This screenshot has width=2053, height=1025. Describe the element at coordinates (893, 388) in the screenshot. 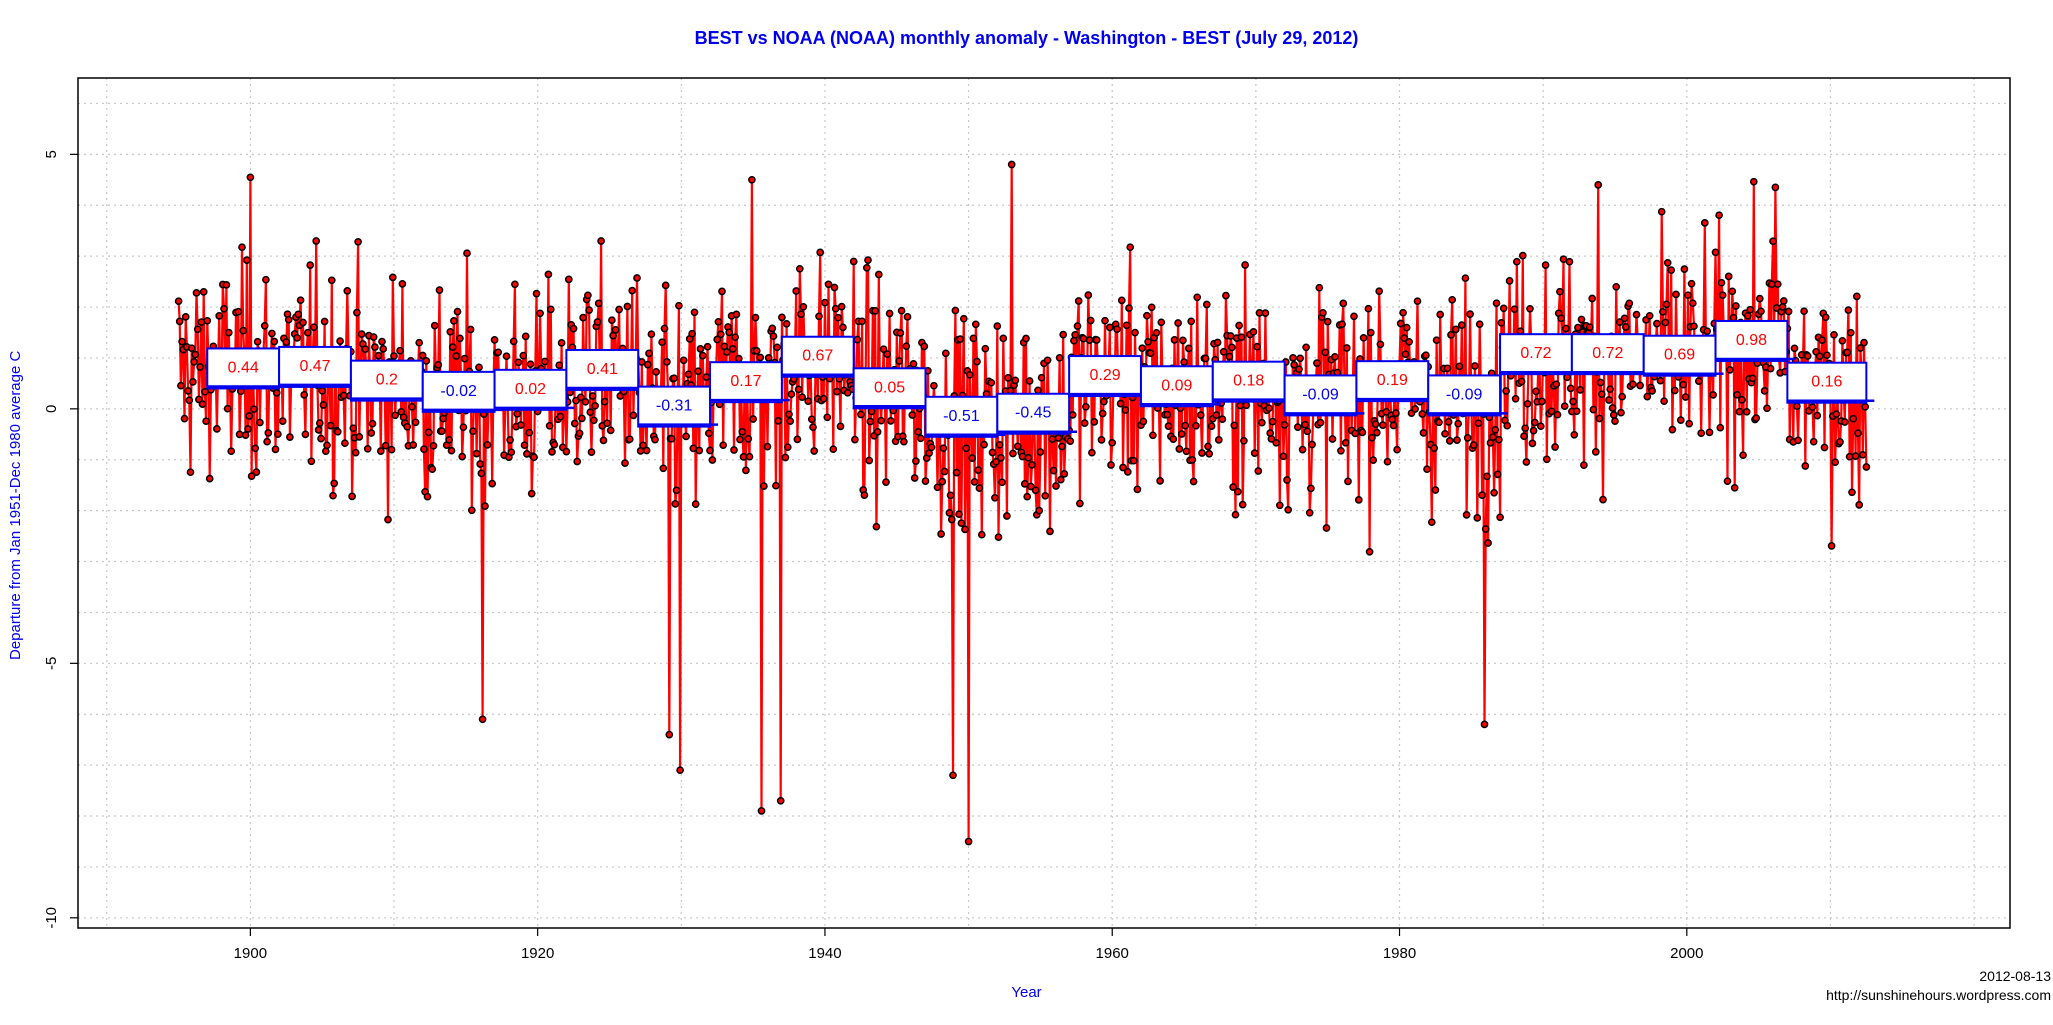

I see `mean-label: 0.05` at that location.